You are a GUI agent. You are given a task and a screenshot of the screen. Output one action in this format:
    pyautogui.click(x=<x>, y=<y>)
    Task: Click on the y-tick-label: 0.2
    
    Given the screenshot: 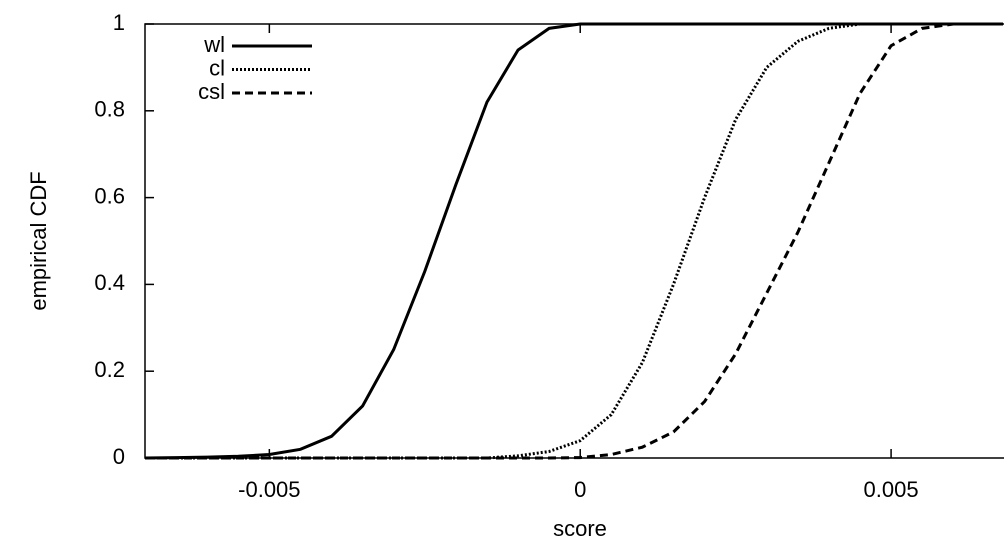 What is the action you would take?
    pyautogui.click(x=109, y=369)
    